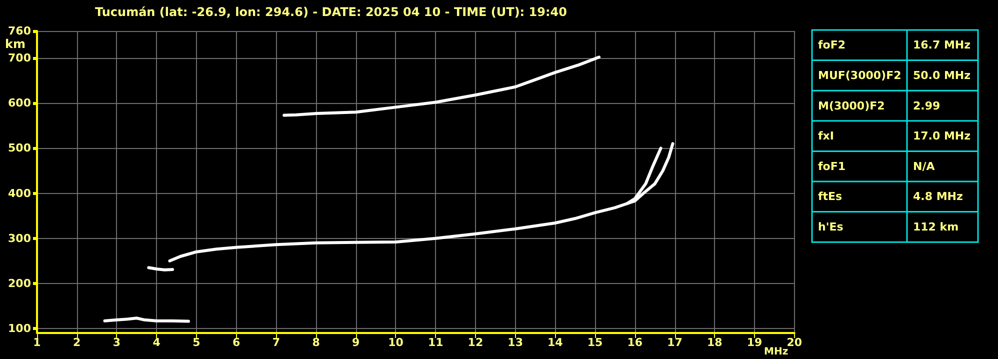 This screenshot has height=359, width=998. I want to click on y-tick-label: 300, so click(20, 238).